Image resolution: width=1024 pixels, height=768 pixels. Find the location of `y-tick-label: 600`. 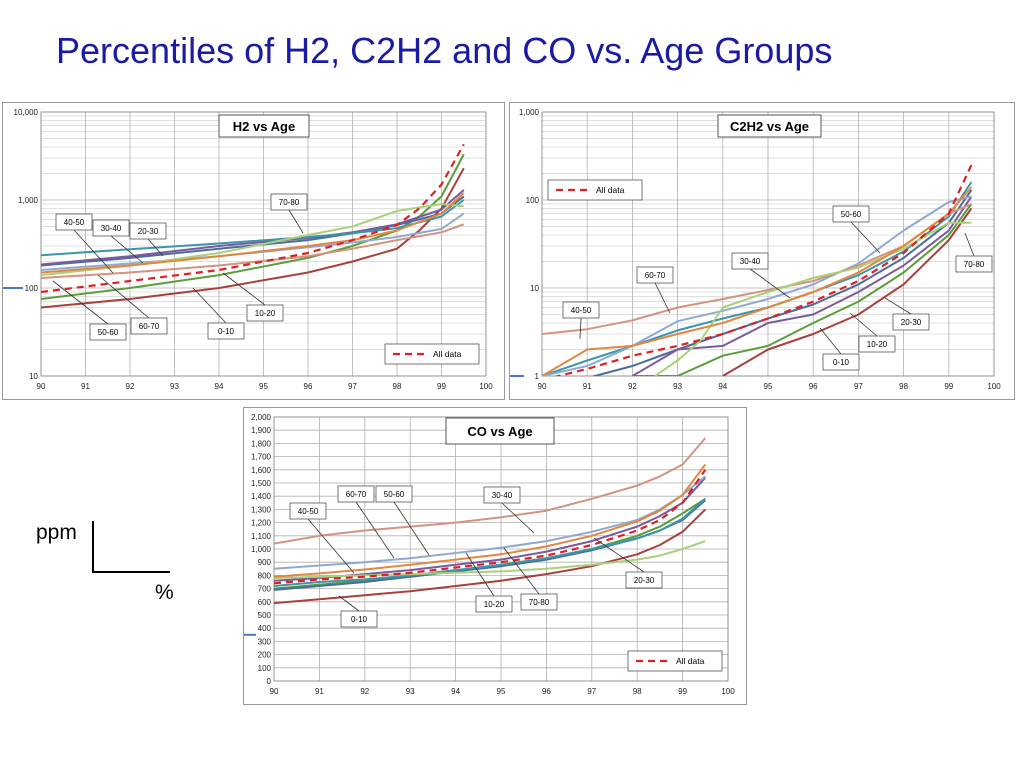

y-tick-label: 600 is located at coordinates (265, 602).